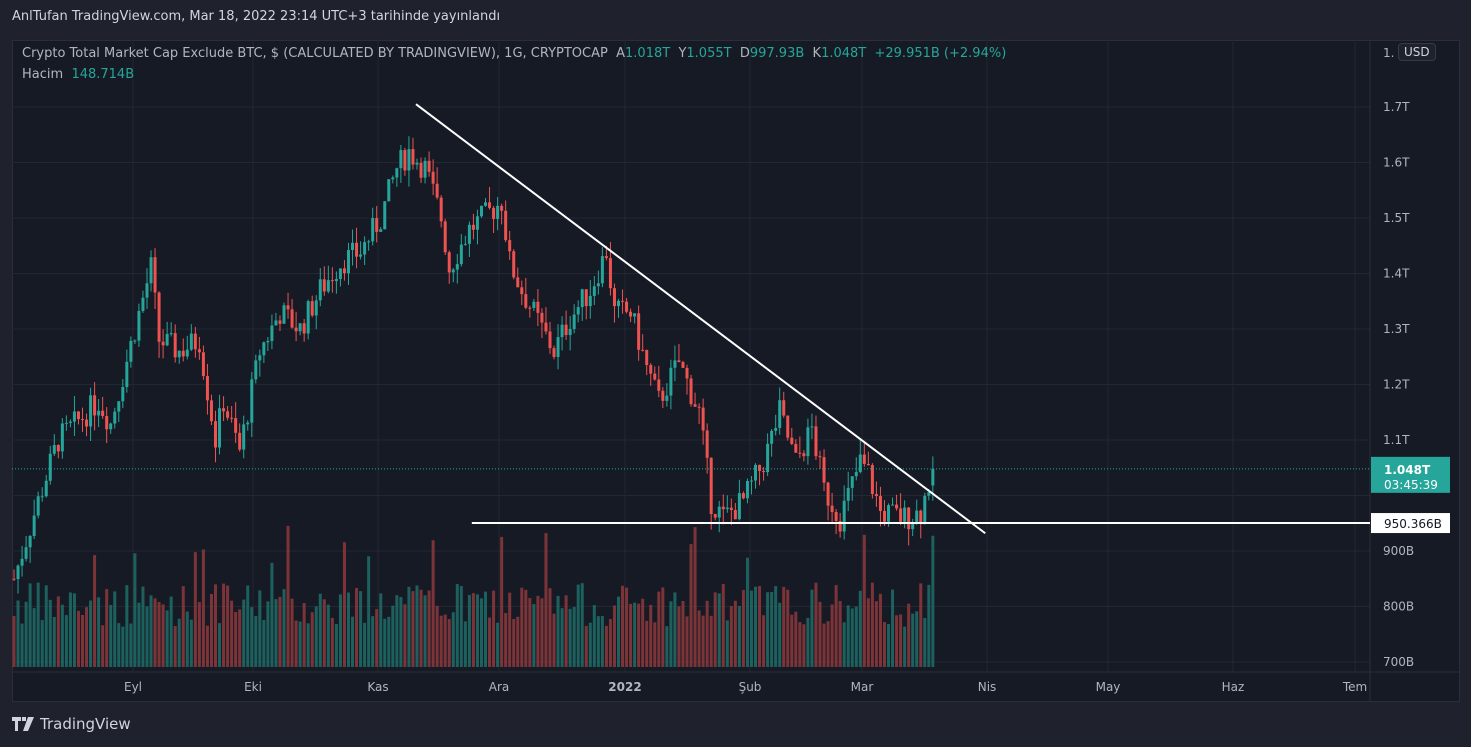 The width and height of the screenshot is (1471, 747). What do you see at coordinates (1396, 163) in the screenshot?
I see `price-tick-label: 1.6T` at bounding box center [1396, 163].